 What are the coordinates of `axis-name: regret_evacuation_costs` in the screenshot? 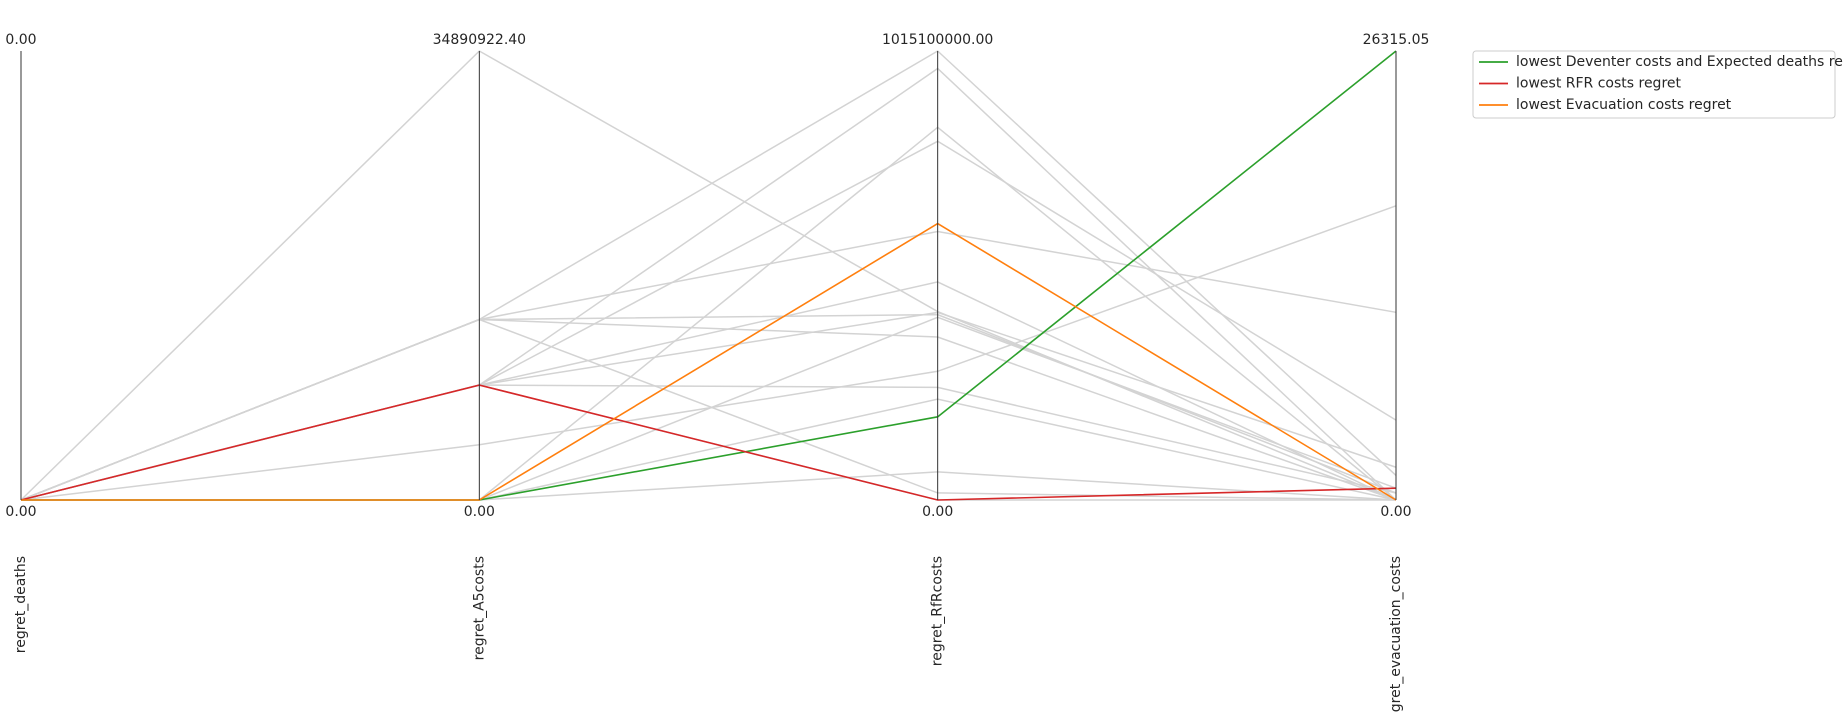 It's located at (1396, 634).